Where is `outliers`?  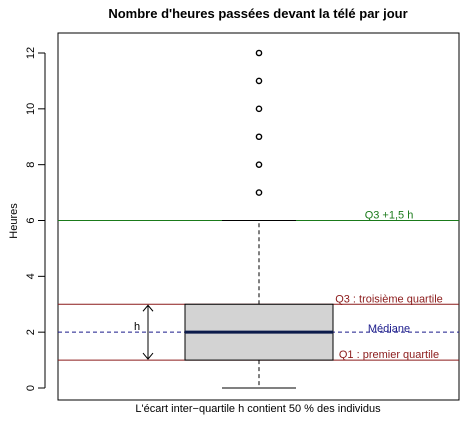
outliers is located at coordinates (259, 122).